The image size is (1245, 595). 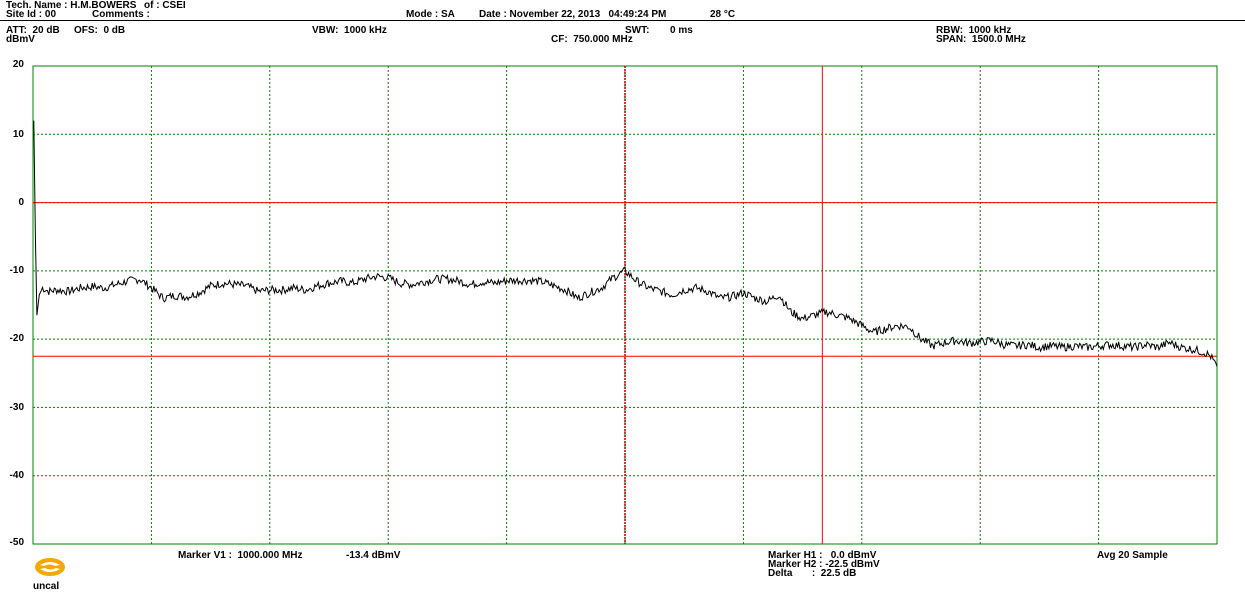 What do you see at coordinates (50, 567) in the screenshot?
I see `logo-icon` at bounding box center [50, 567].